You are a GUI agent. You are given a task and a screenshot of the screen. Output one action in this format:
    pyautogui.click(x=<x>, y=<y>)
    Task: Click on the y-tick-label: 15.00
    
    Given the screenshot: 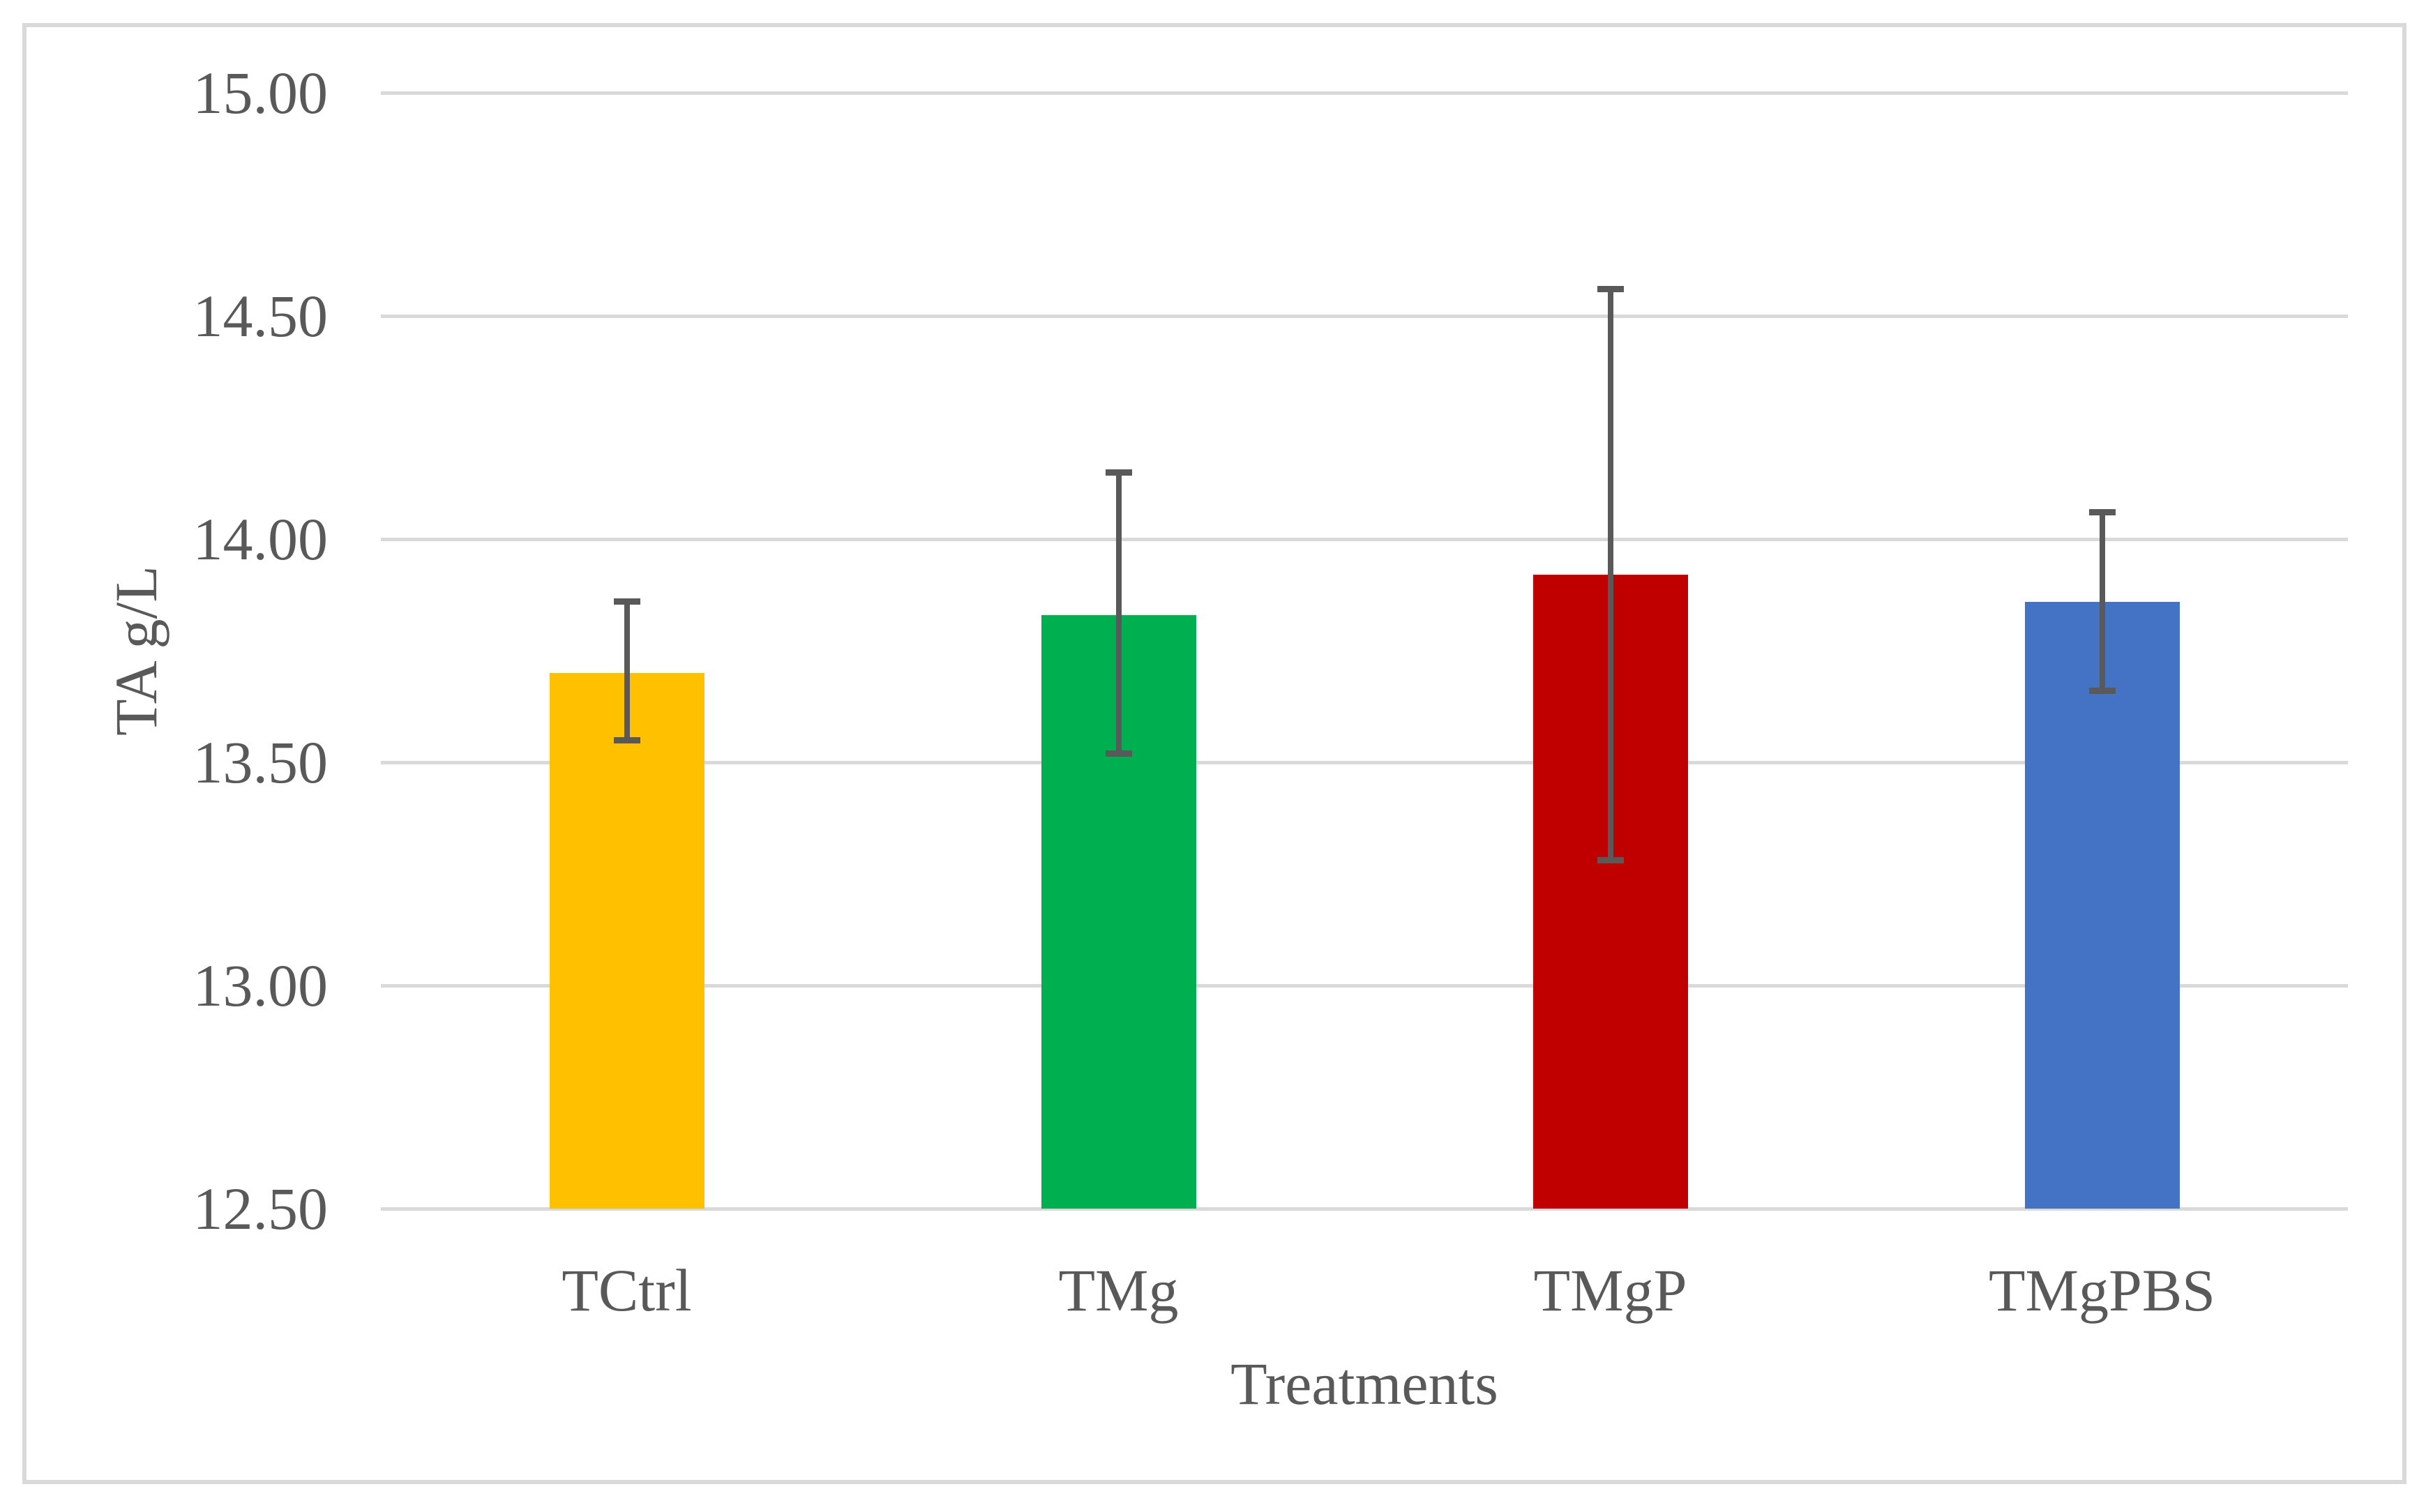 What is the action you would take?
    pyautogui.click(x=261, y=92)
    